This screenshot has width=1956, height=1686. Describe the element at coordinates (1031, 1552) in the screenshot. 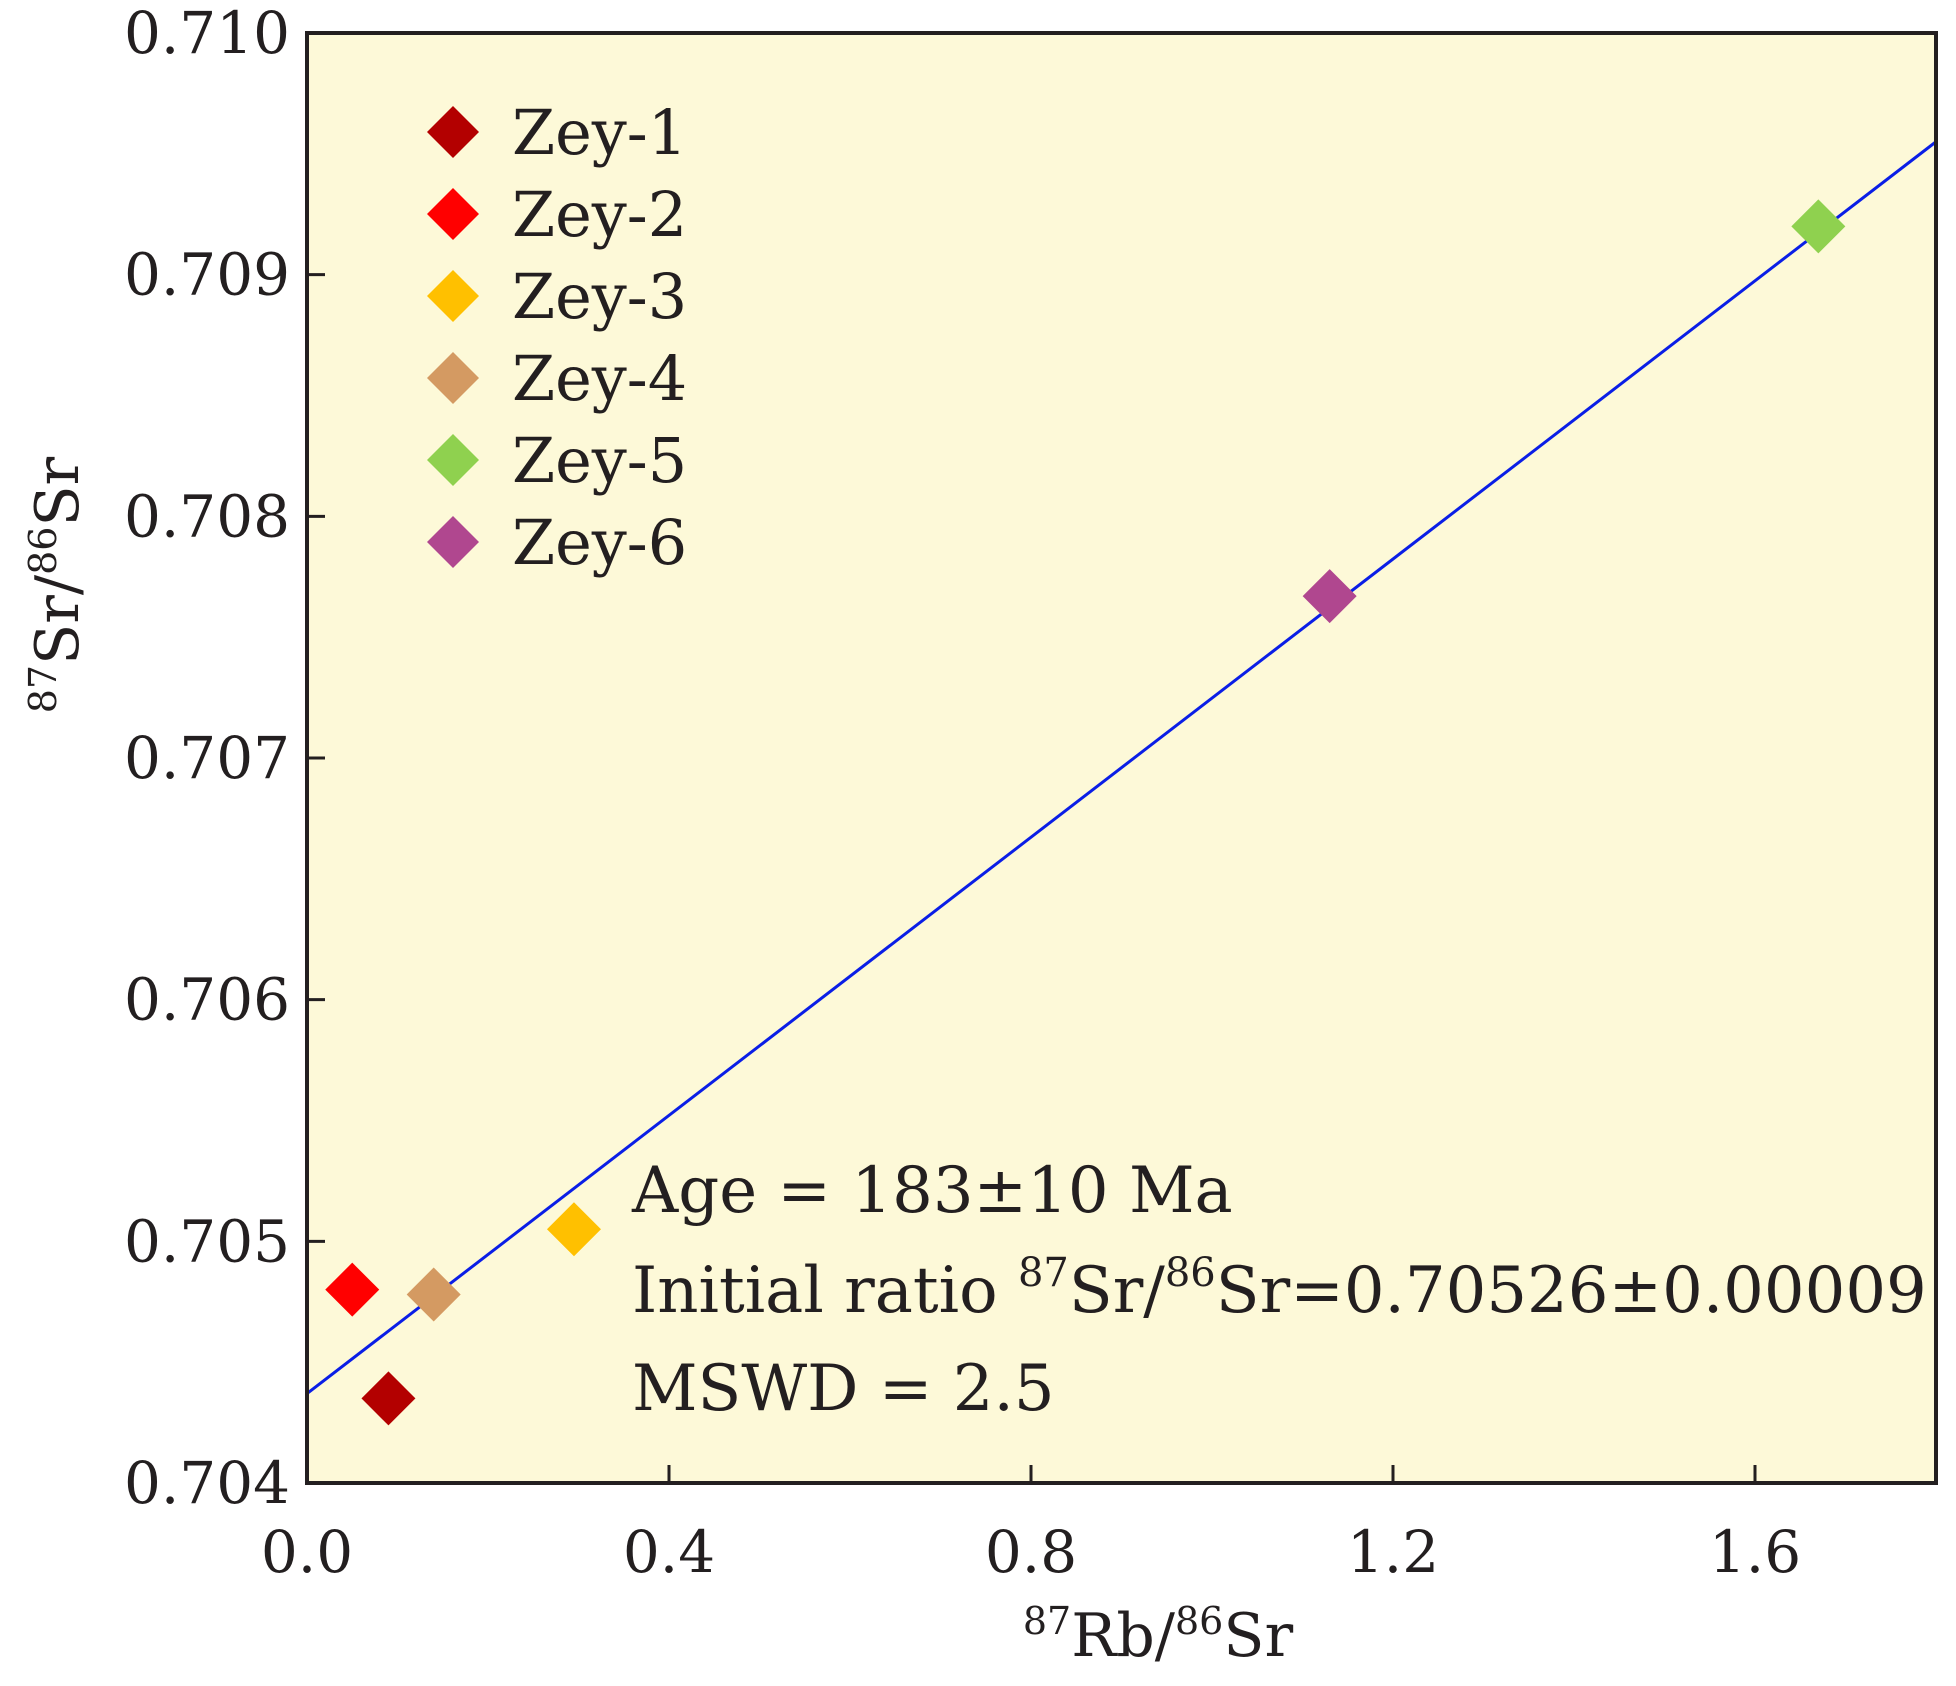

I see `x-tick-label: 0.8` at that location.